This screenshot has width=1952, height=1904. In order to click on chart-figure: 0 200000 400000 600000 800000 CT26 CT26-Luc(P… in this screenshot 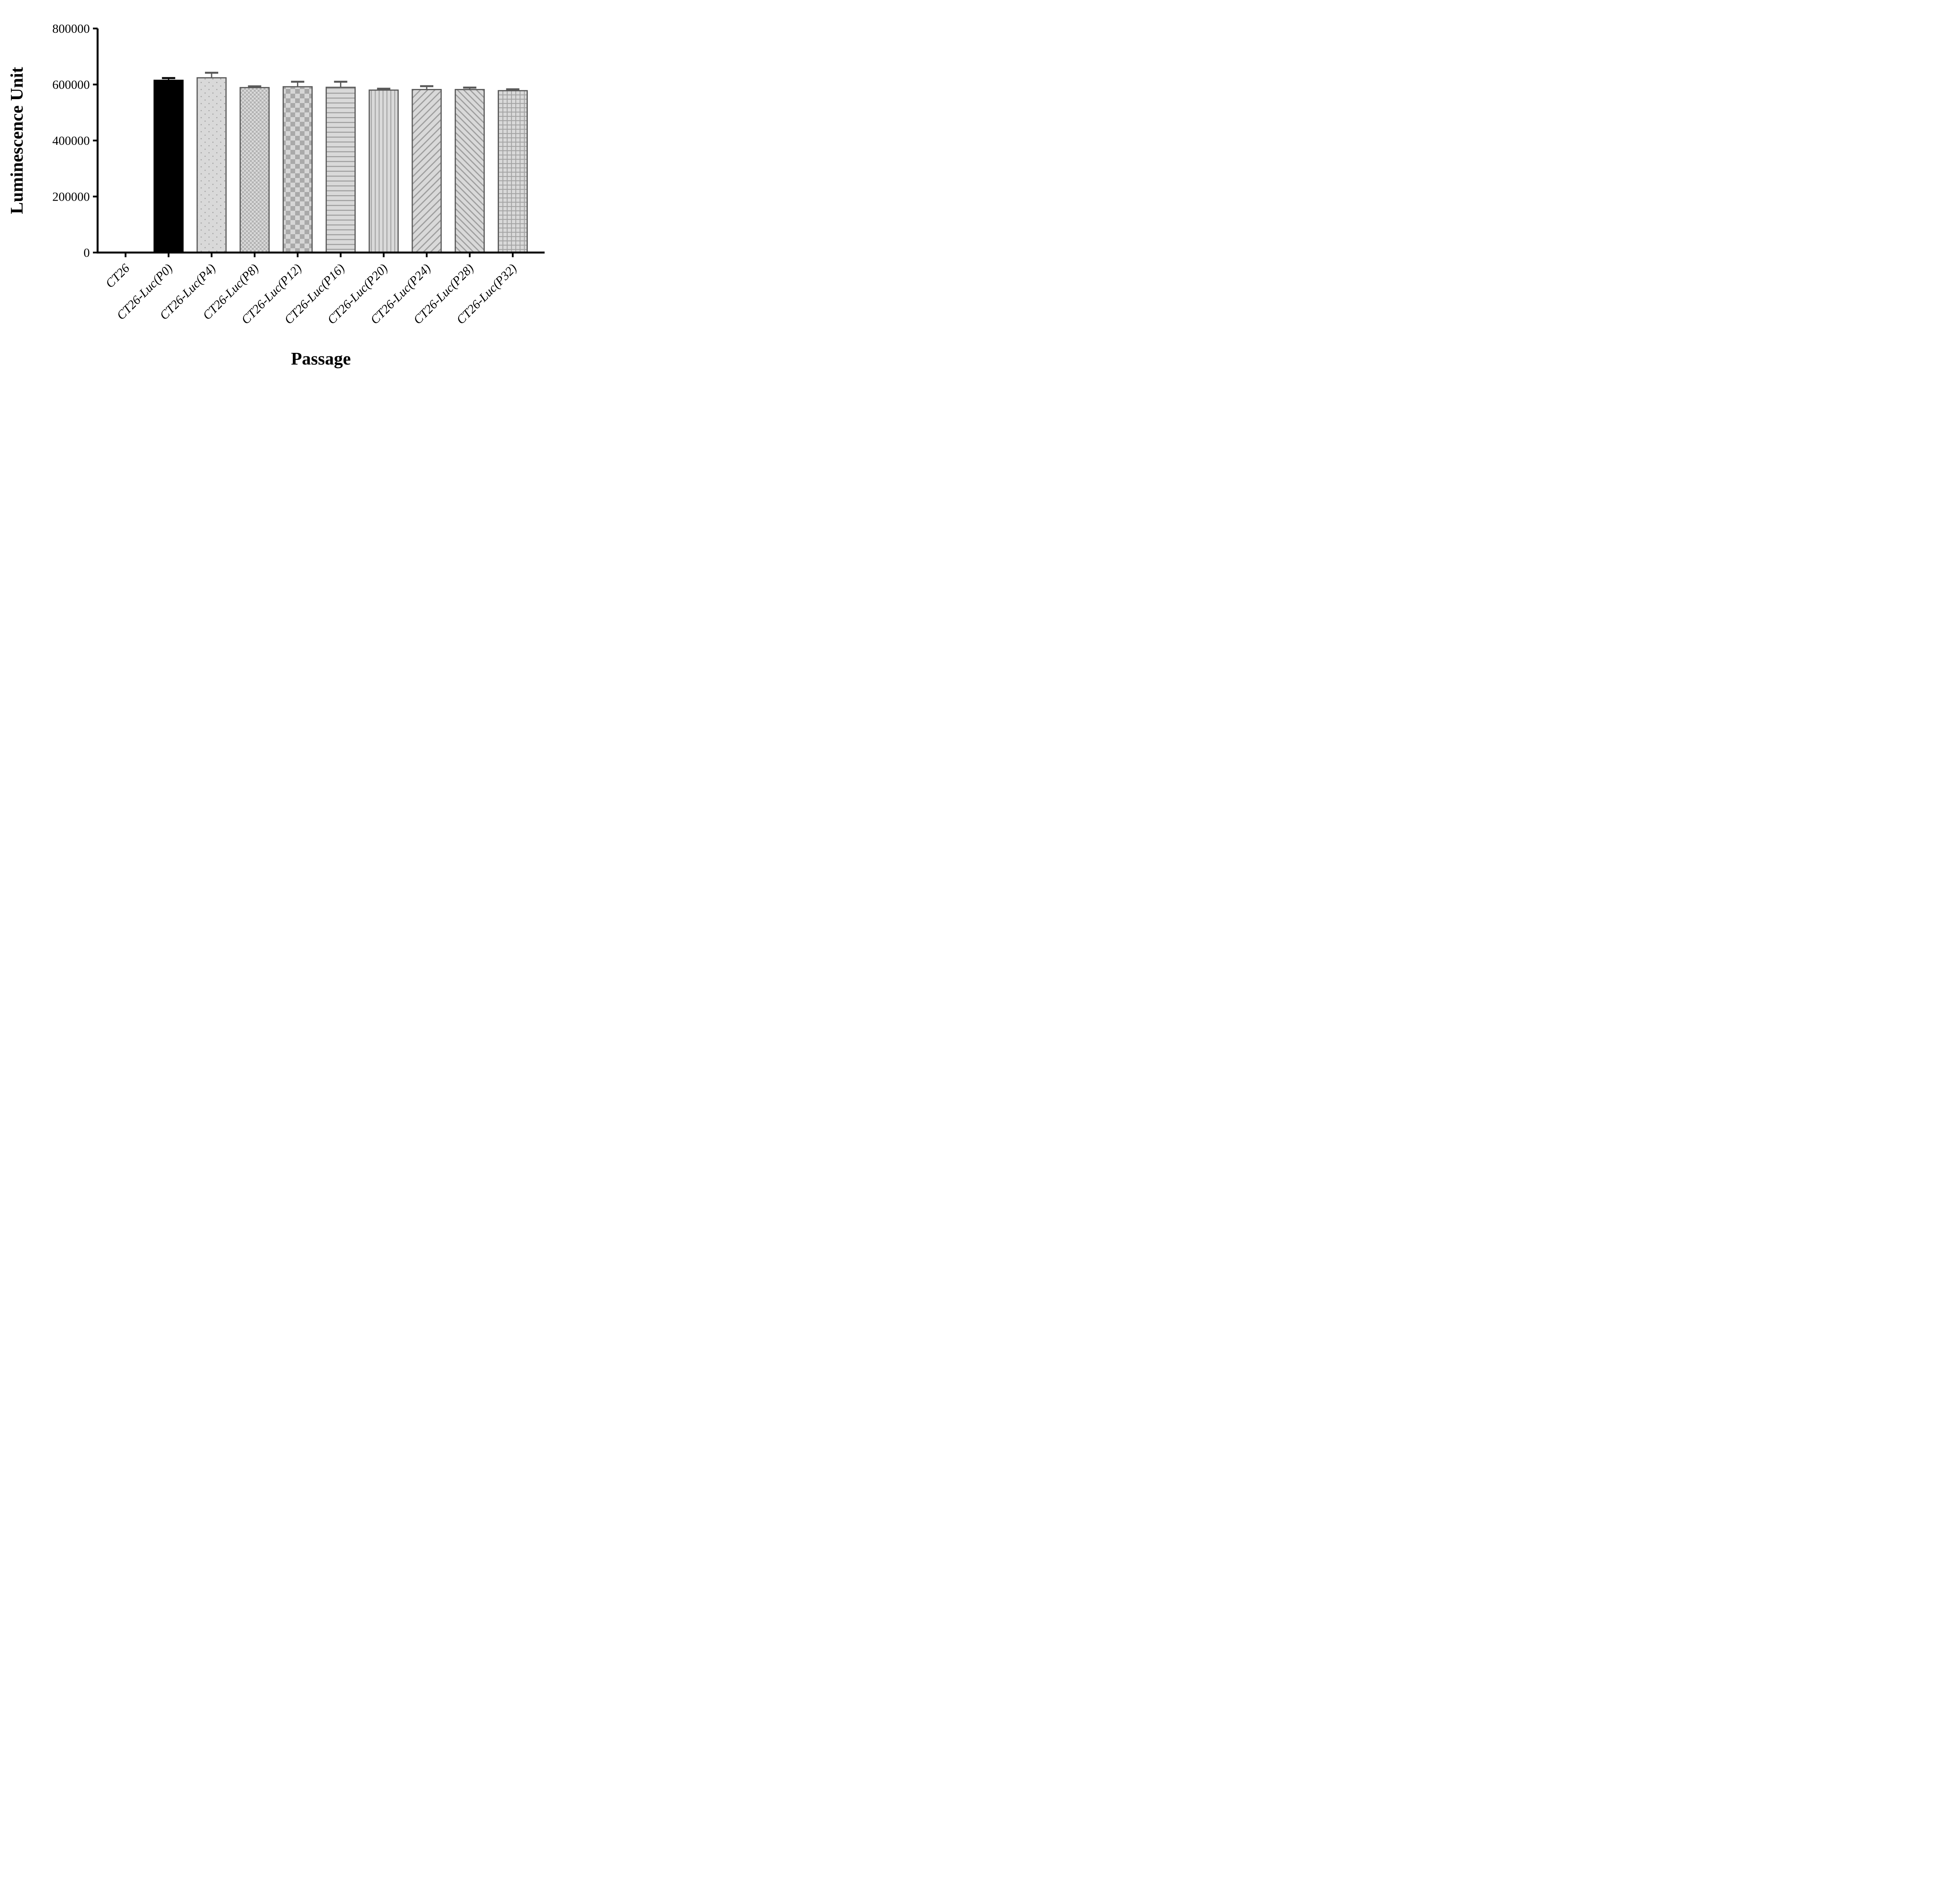, I will do `click(281, 190)`.